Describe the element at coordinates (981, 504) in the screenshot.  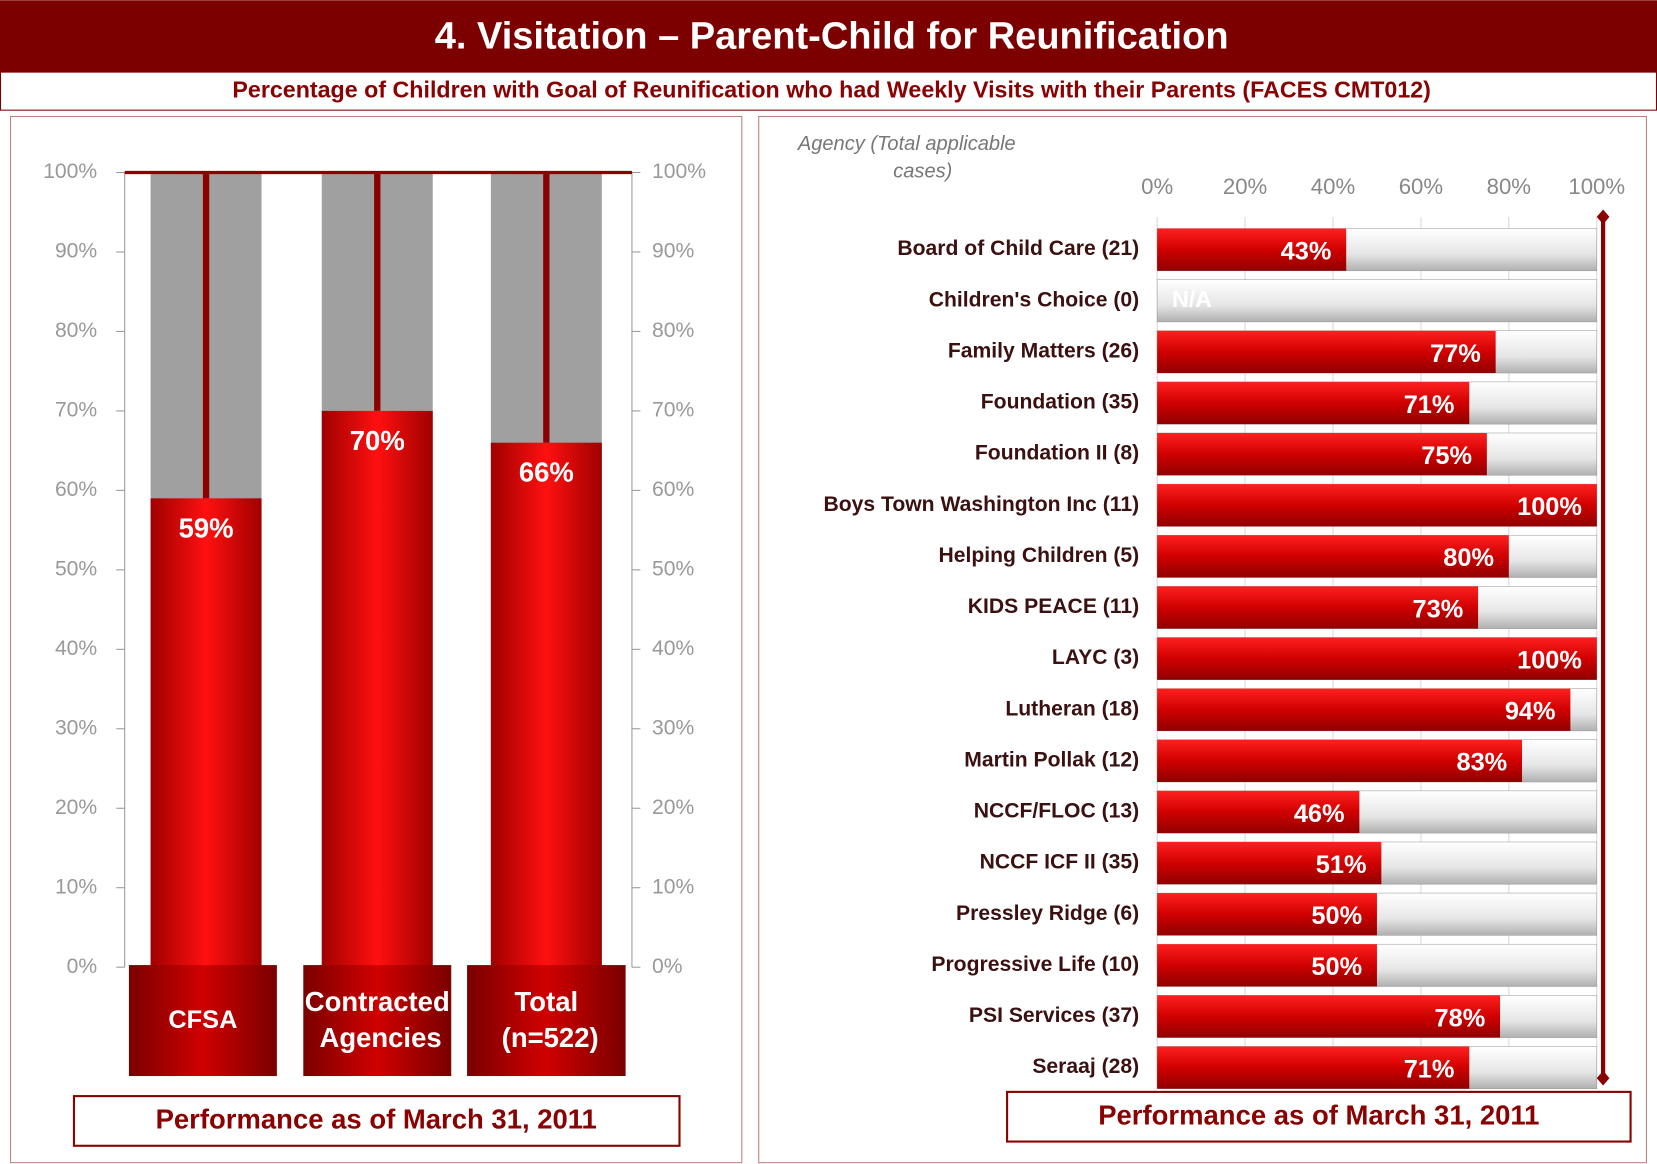
I see `y-tick-label: Boys Town Washington Inc (11)` at that location.